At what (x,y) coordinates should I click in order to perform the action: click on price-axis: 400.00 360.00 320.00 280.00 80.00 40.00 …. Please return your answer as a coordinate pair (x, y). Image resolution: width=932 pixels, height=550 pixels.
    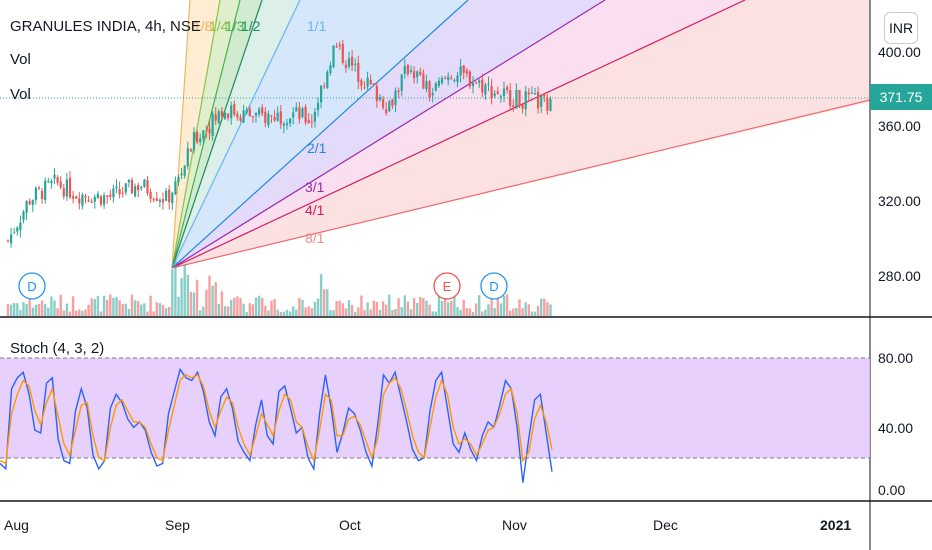
    Looking at the image, I should click on (899, 271).